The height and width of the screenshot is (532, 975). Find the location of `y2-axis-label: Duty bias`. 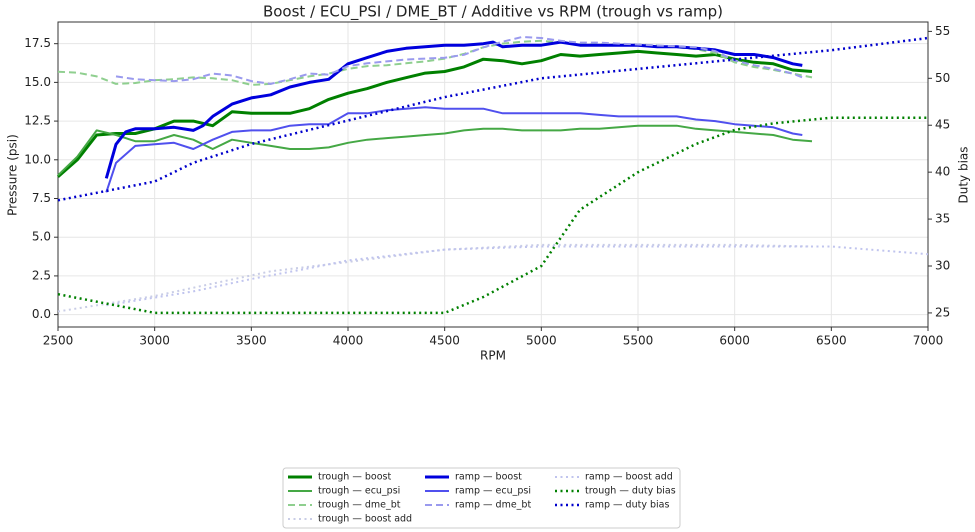

y2-axis-label: Duty bias is located at coordinates (964, 174).